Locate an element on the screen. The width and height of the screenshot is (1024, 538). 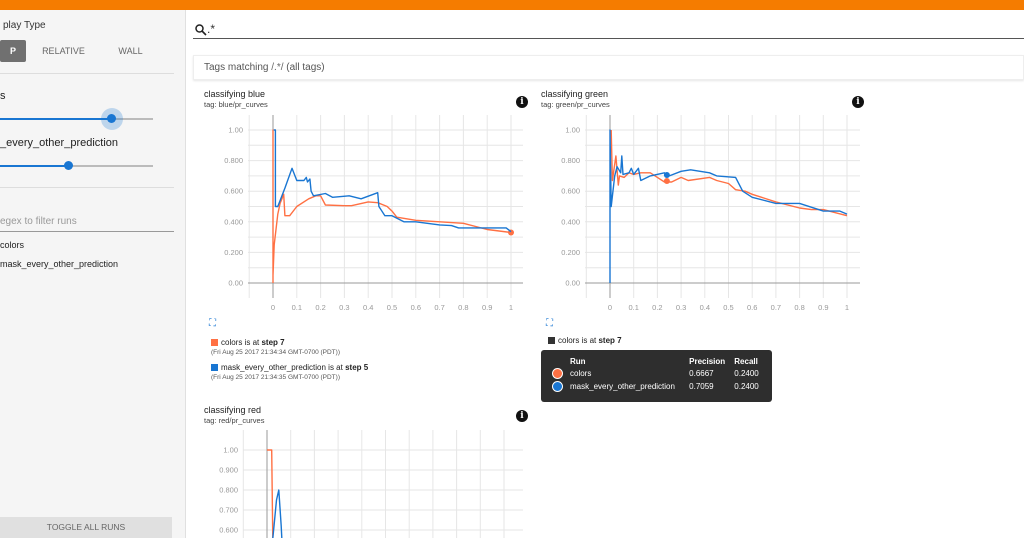
card-title: classifying blue is located at coordinates (235, 94).